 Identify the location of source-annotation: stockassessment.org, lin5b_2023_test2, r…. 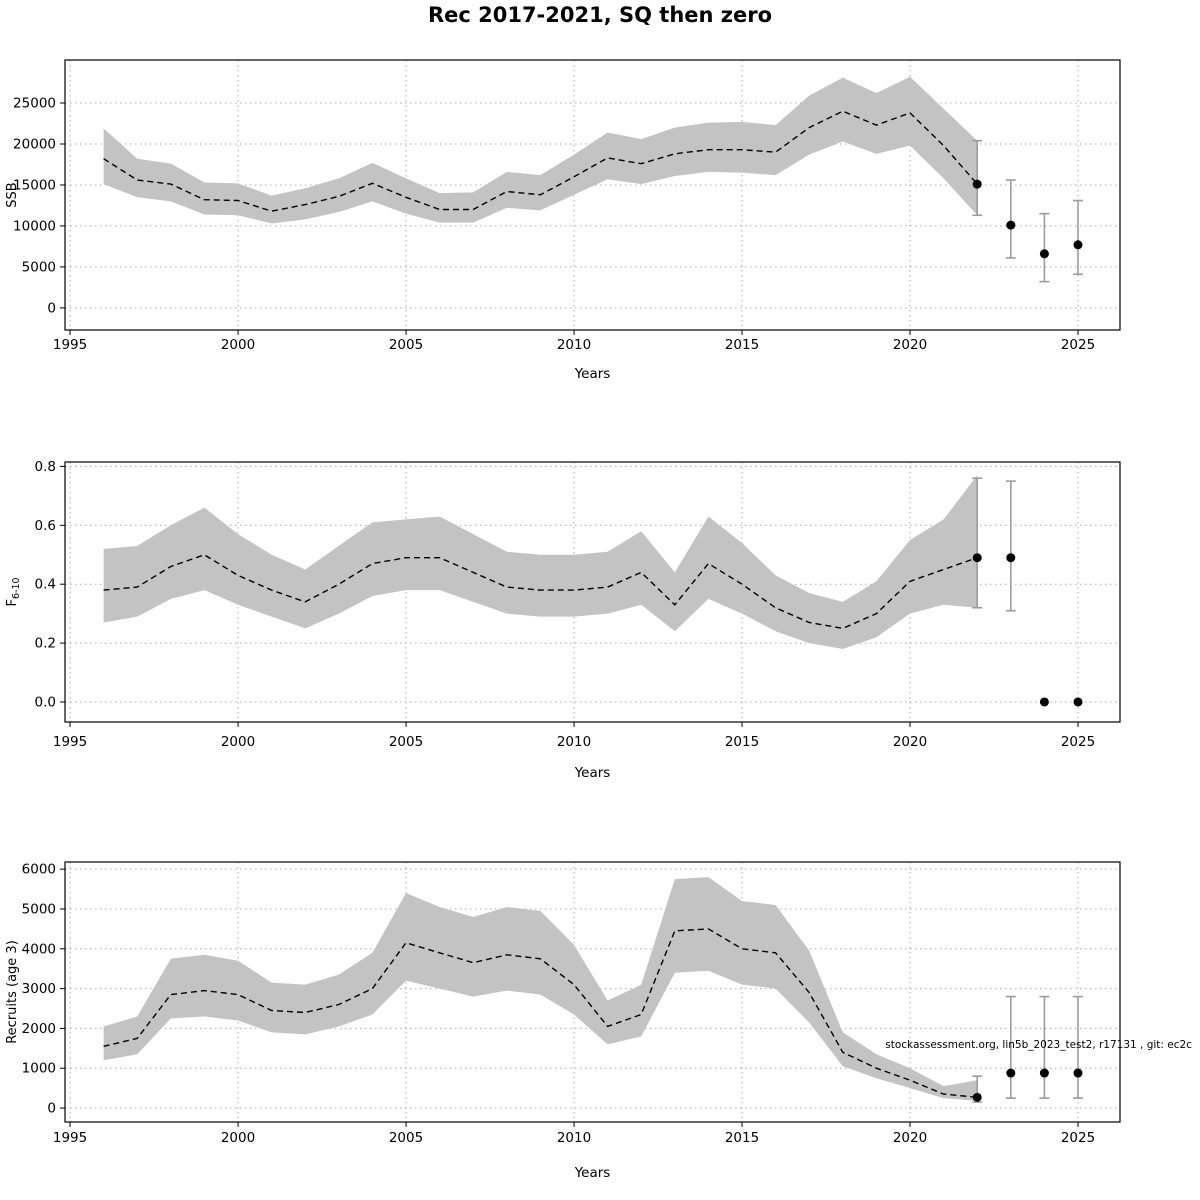
(1038, 1045).